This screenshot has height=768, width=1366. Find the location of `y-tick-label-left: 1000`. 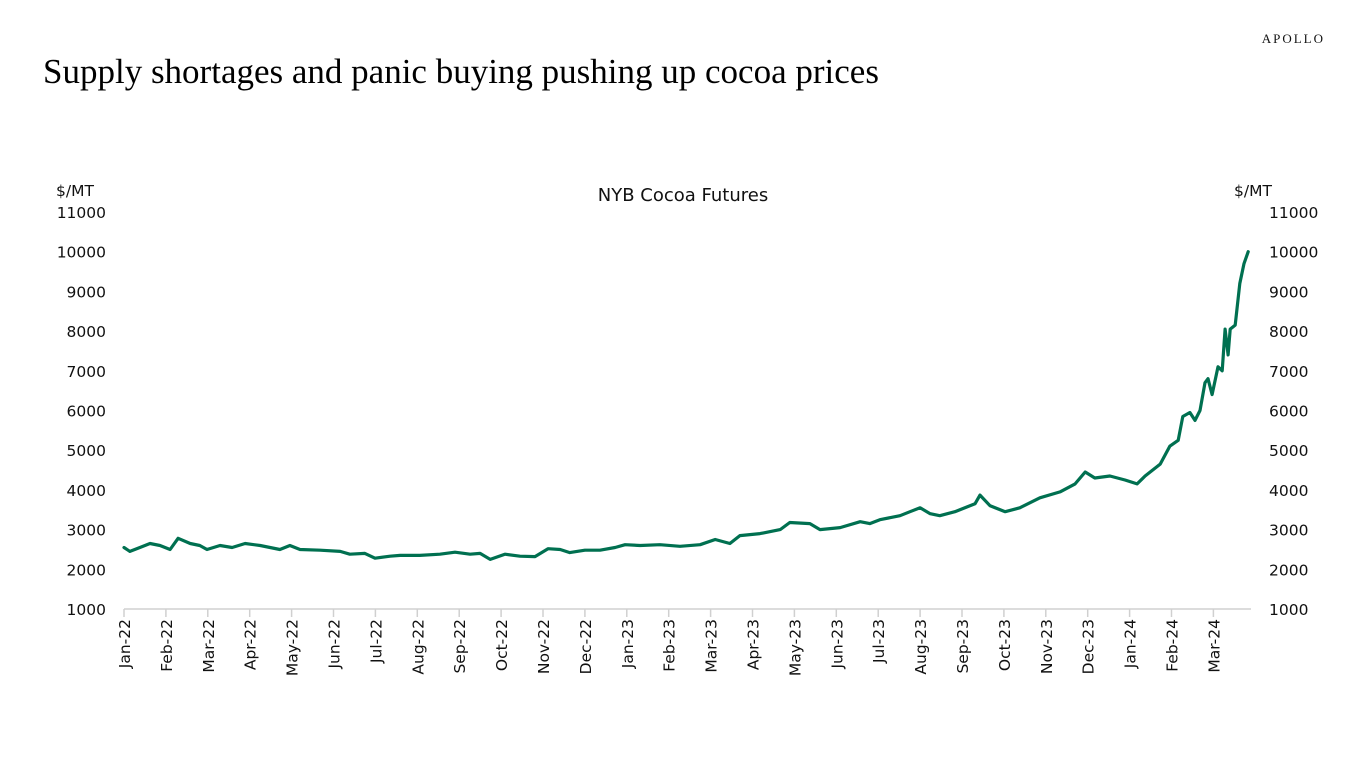

y-tick-label-left: 1000 is located at coordinates (86, 610).